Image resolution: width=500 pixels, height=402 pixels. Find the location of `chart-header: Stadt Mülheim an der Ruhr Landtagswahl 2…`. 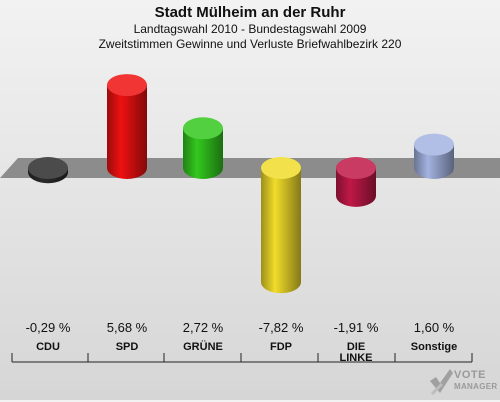

chart-header: Stadt Mülheim an der Ruhr Landtagswahl 2… is located at coordinates (250, 28).